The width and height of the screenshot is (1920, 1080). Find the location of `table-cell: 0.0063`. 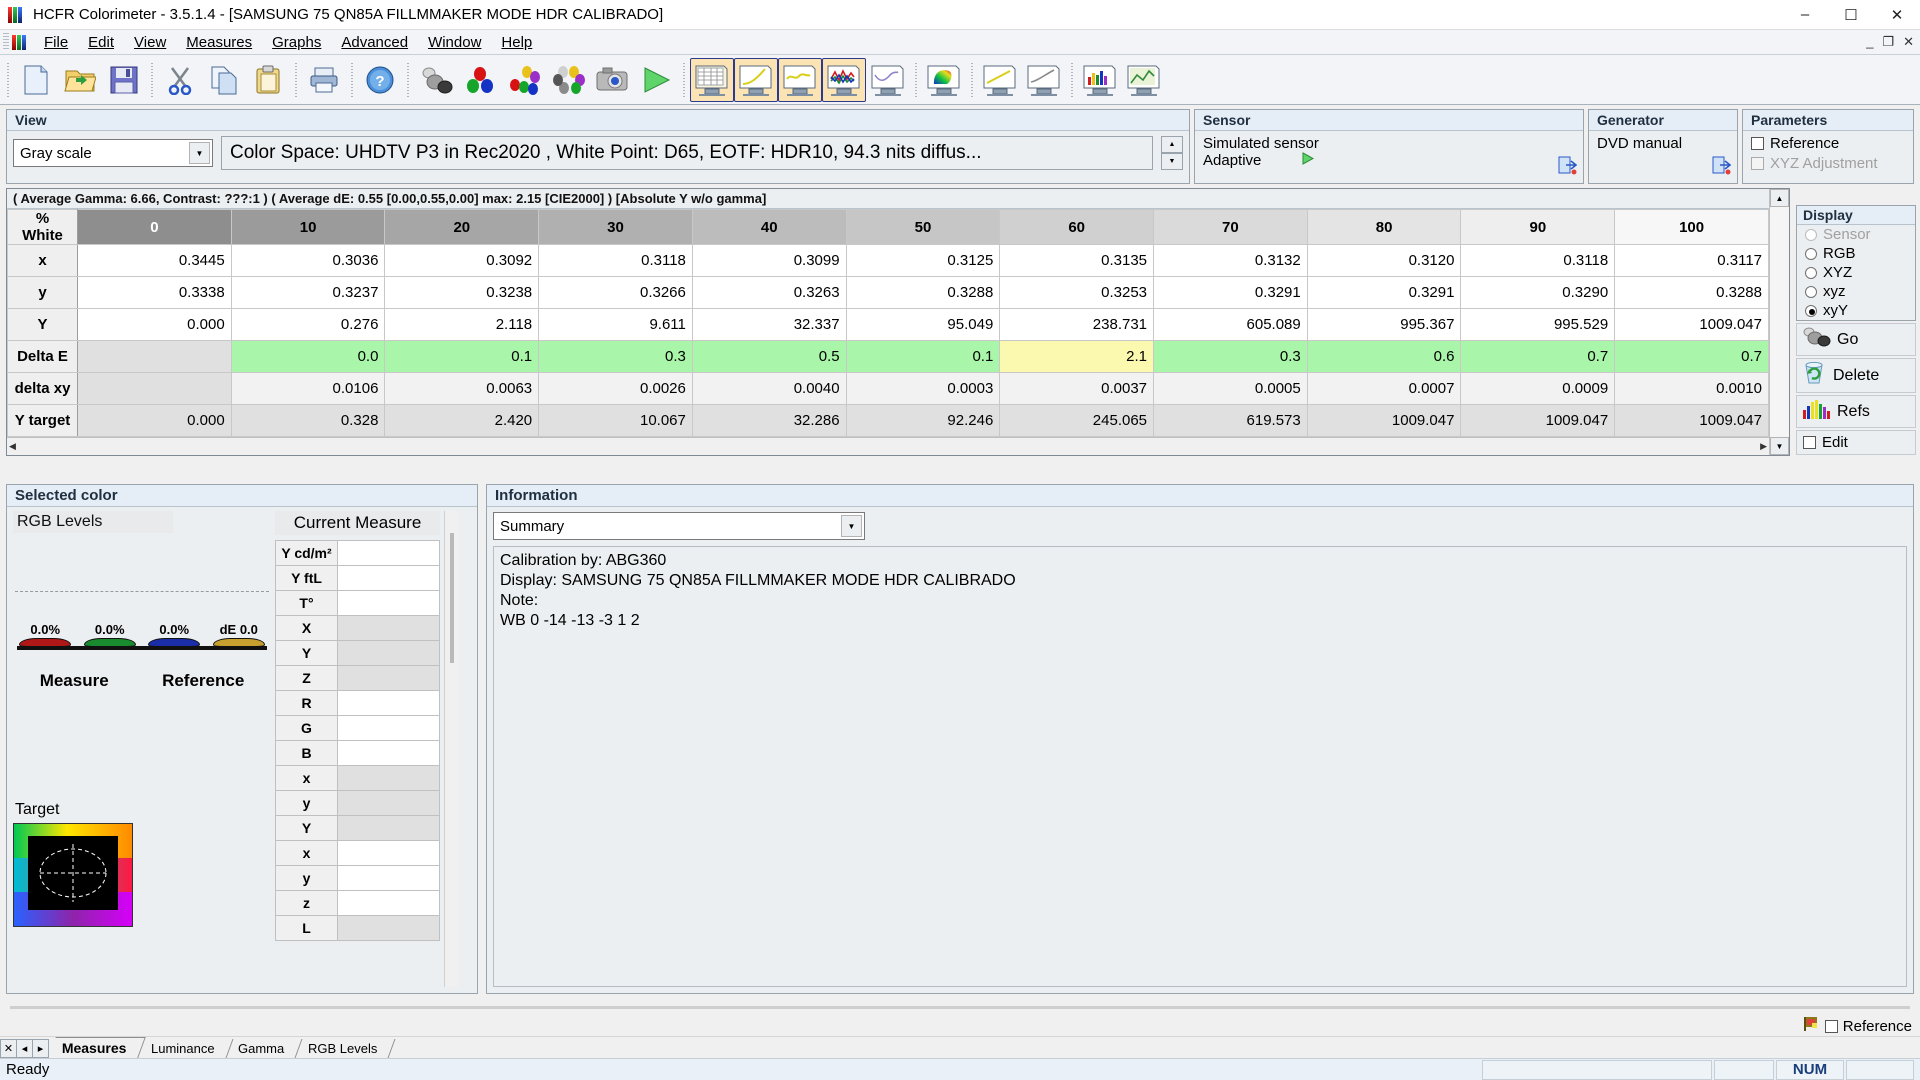

table-cell: 0.0063 is located at coordinates (462, 388).